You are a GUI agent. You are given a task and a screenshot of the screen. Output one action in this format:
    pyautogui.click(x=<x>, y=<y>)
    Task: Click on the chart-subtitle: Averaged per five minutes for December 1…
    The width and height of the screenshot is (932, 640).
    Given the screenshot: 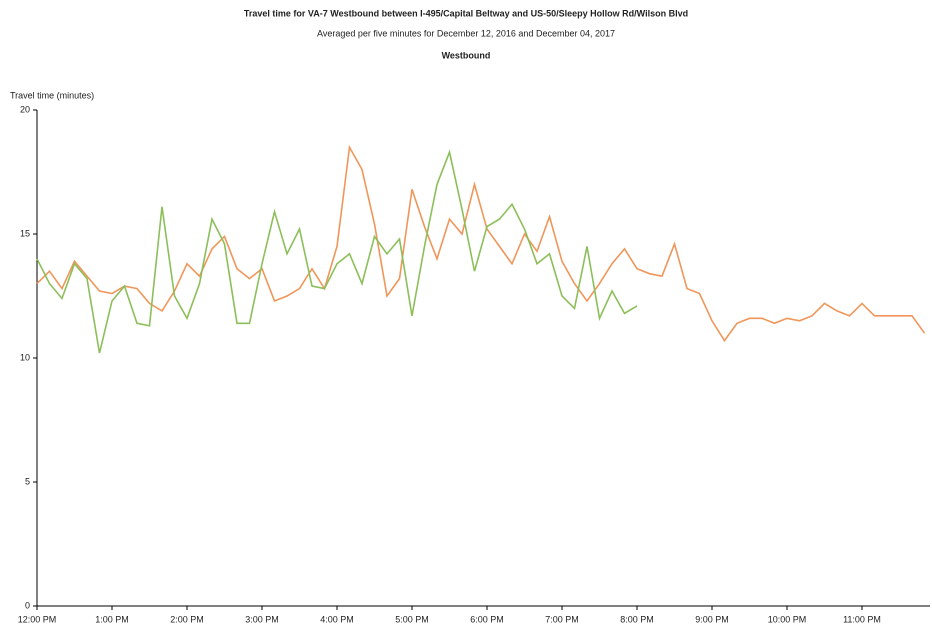 What is the action you would take?
    pyautogui.click(x=466, y=33)
    